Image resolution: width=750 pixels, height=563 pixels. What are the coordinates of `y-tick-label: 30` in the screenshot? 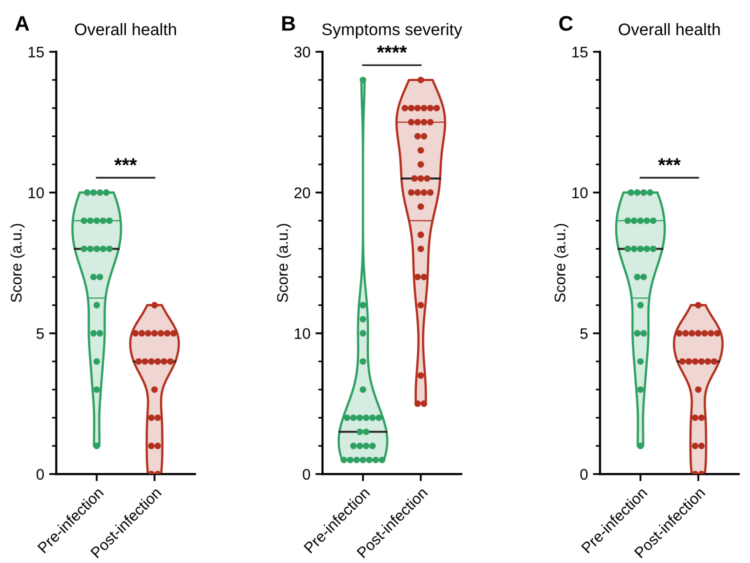 It's located at (302, 52).